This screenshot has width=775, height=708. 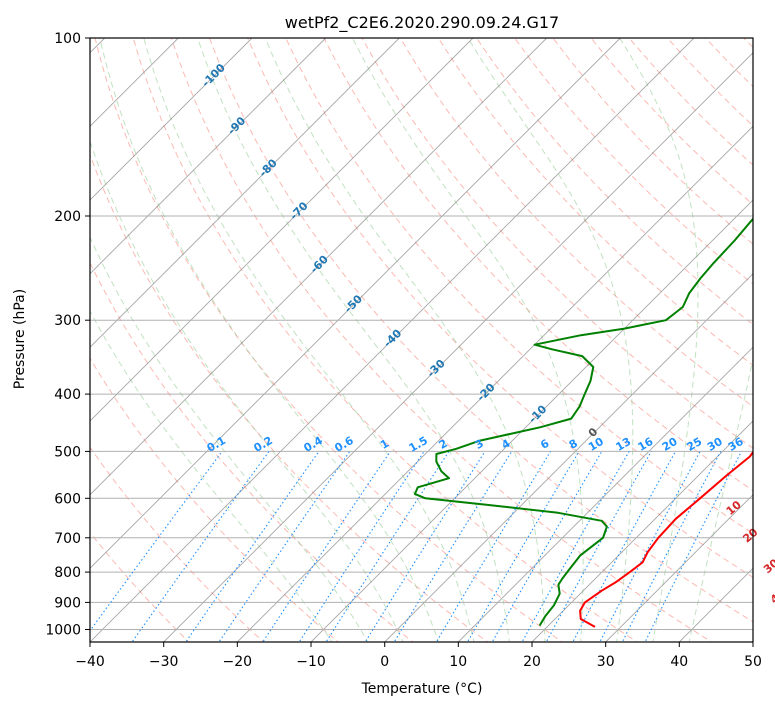 I want to click on mixing-ratio-label: 6, so click(x=544, y=444).